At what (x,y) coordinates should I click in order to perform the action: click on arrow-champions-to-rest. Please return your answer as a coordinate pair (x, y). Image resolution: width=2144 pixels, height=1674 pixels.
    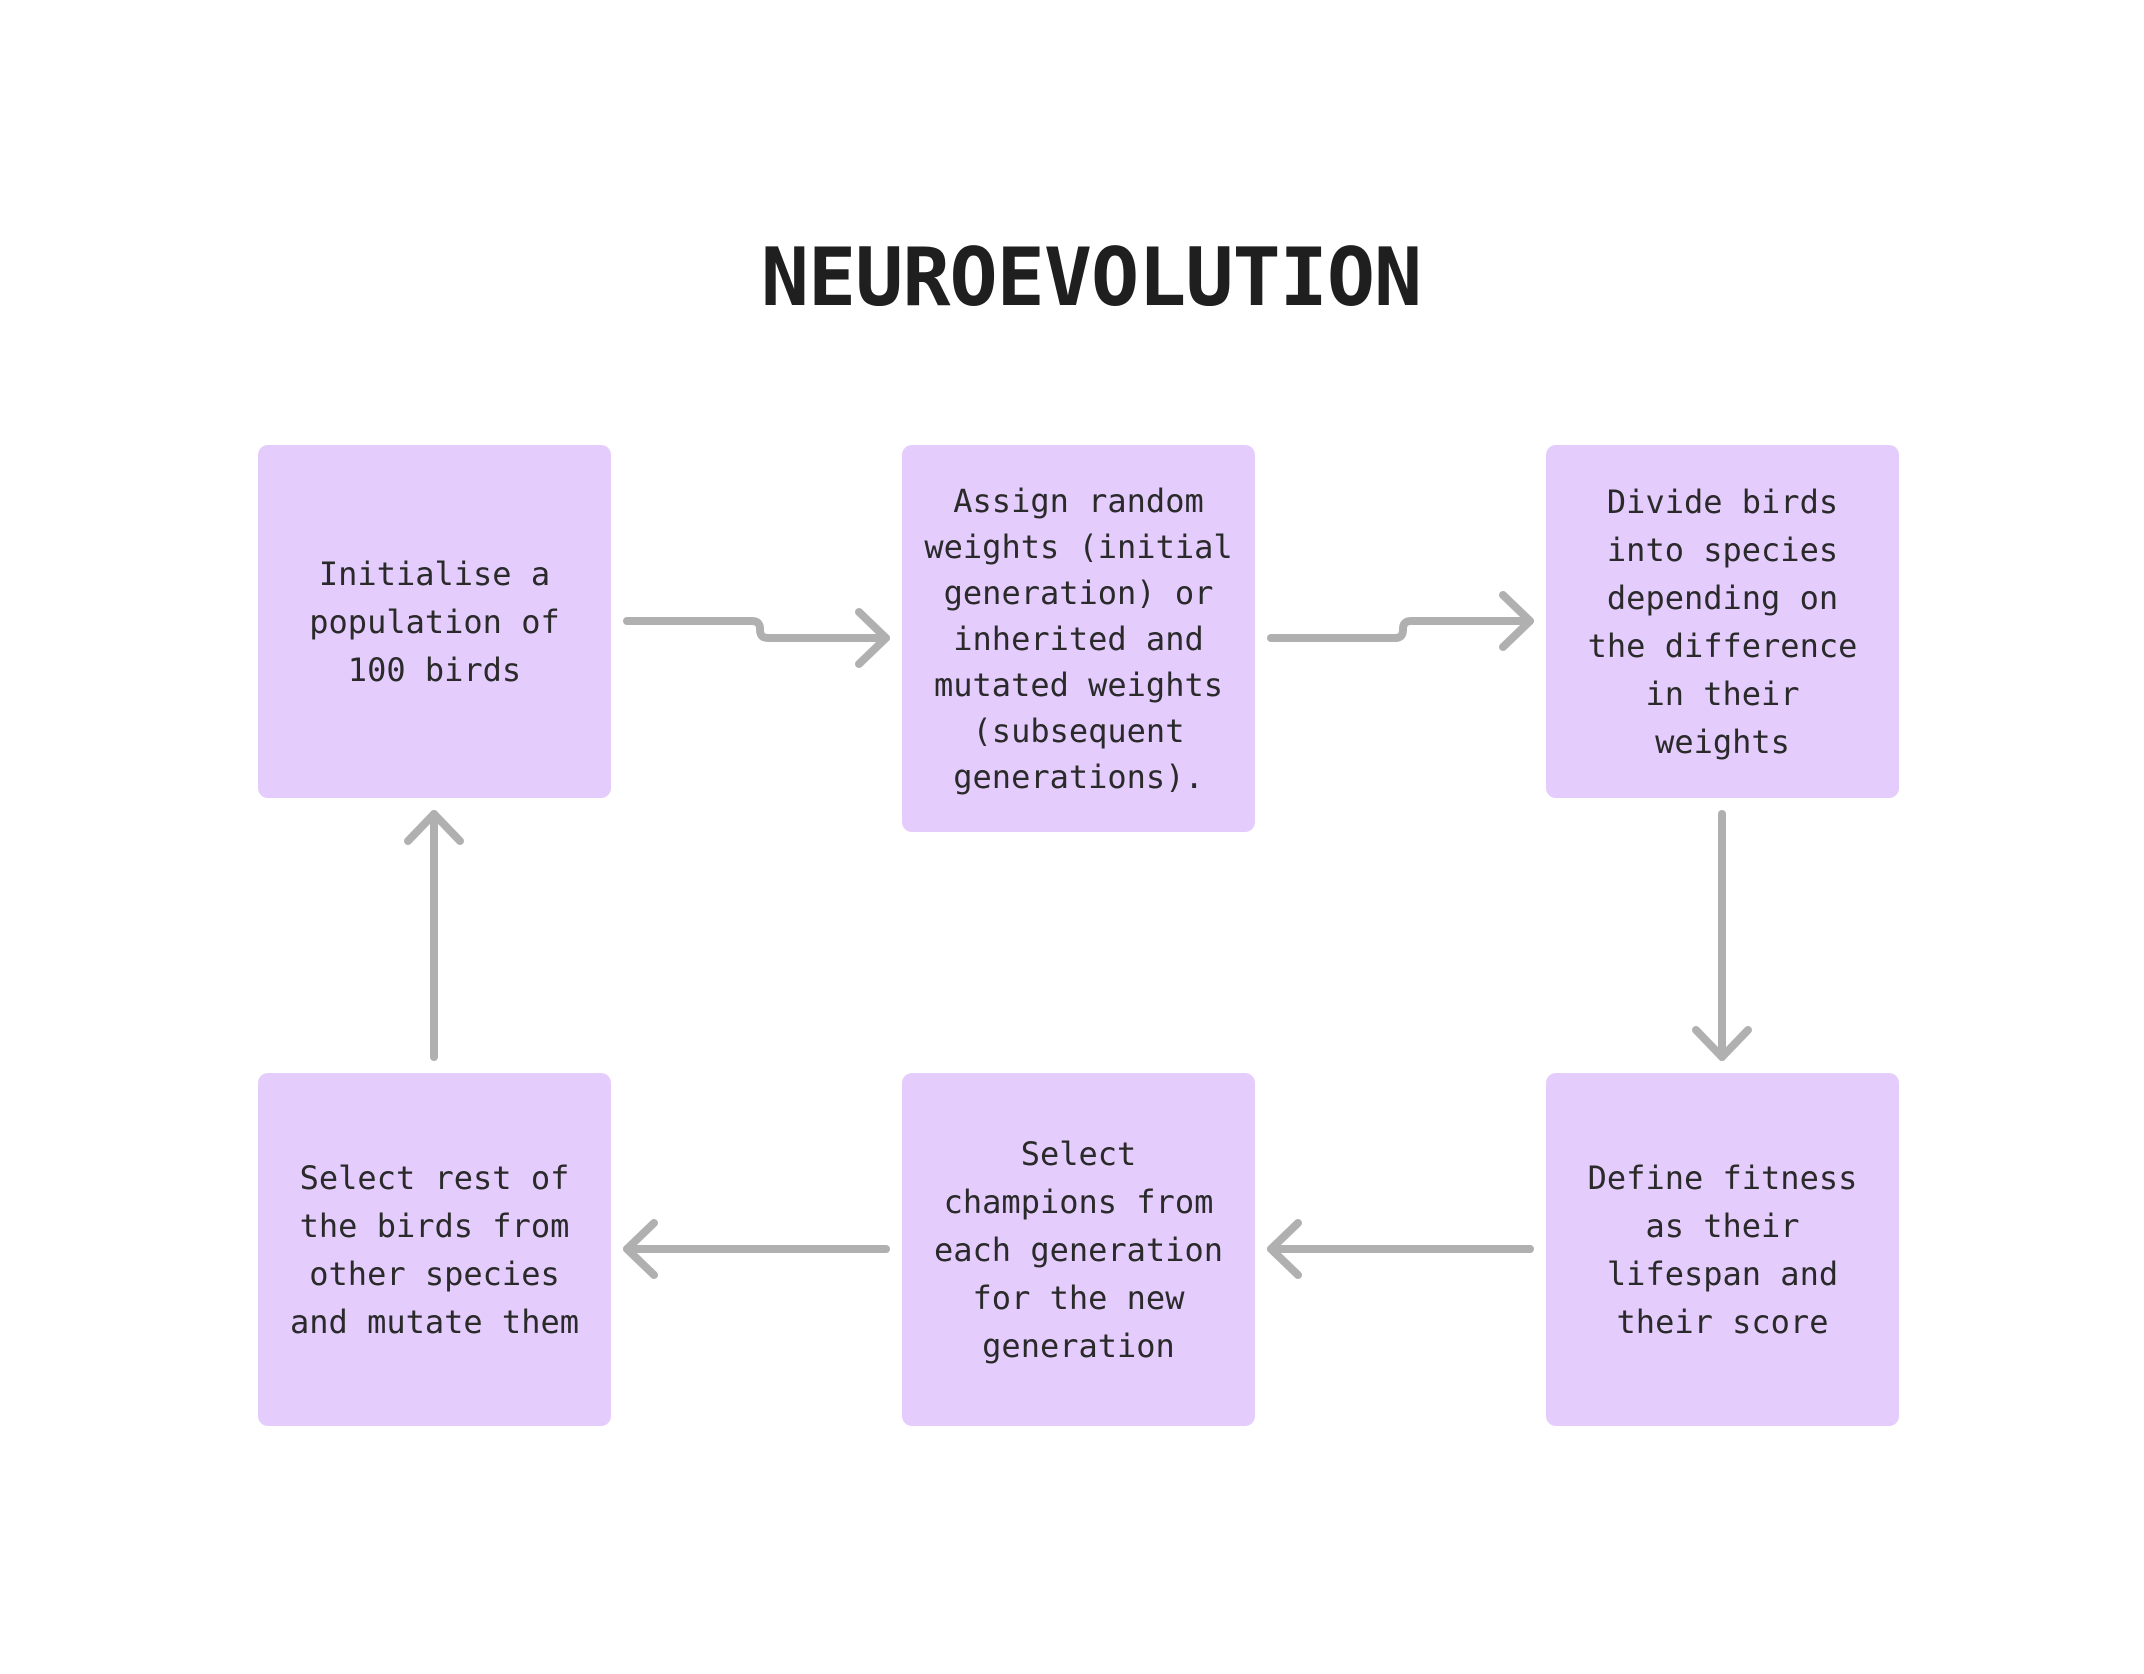
    Looking at the image, I should click on (756, 1249).